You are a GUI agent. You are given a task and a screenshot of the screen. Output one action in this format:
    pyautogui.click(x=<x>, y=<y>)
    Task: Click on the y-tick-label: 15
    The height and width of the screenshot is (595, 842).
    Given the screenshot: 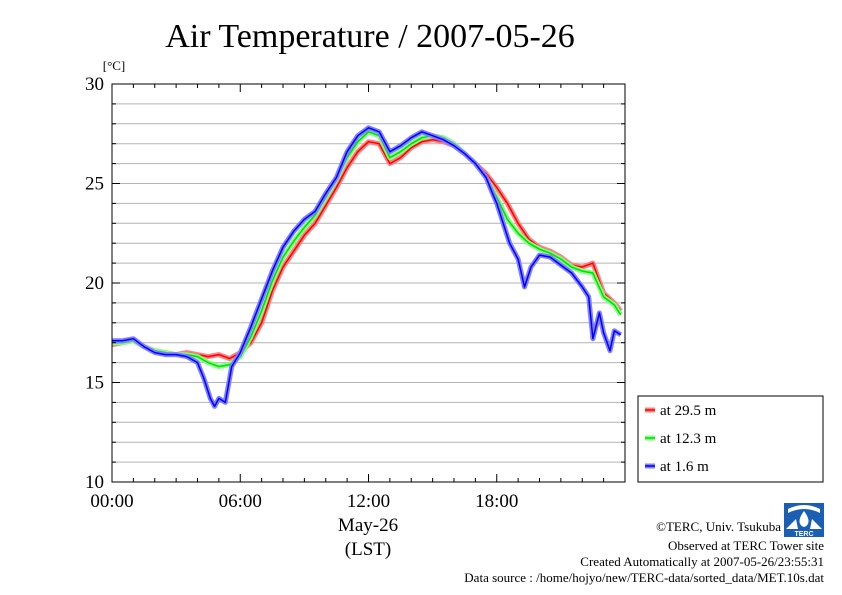 What is the action you would take?
    pyautogui.click(x=94, y=383)
    